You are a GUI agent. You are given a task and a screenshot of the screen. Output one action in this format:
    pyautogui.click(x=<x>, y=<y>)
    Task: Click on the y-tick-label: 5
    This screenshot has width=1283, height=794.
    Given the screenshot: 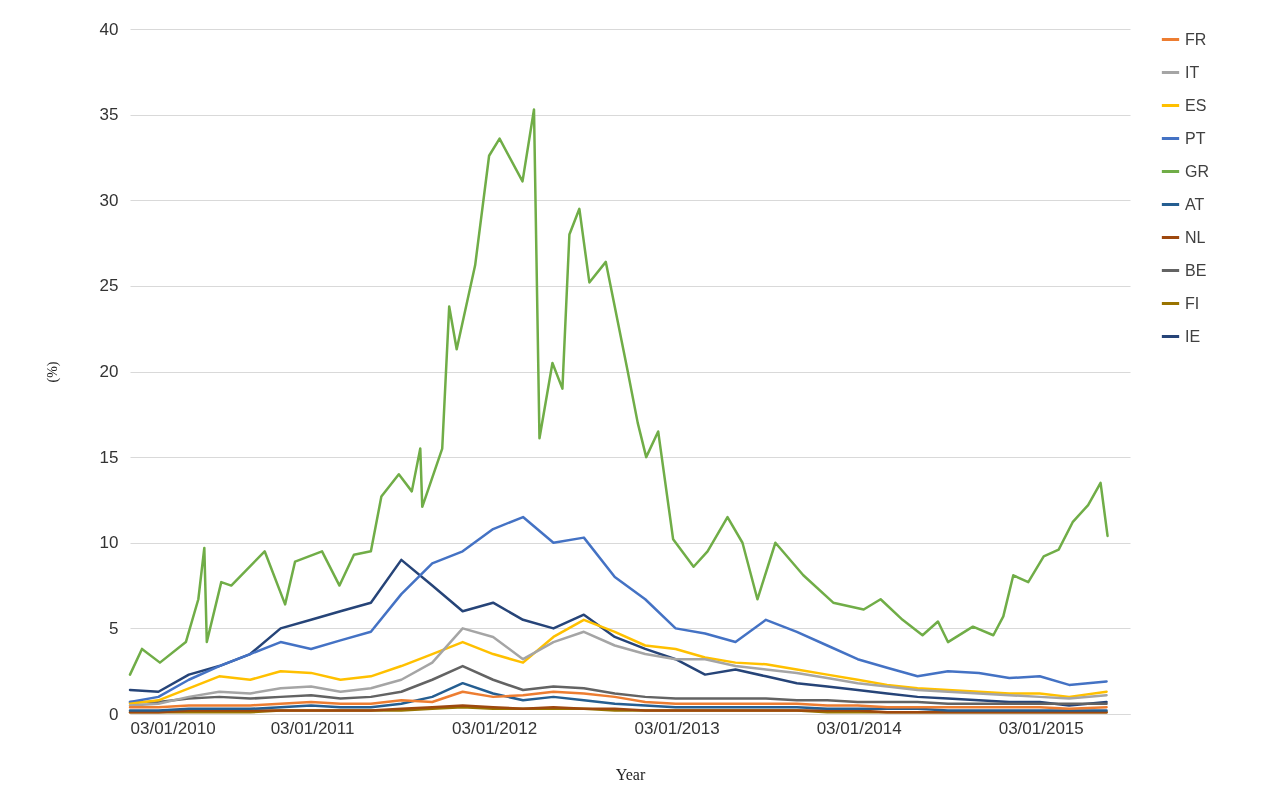 What is the action you would take?
    pyautogui.click(x=114, y=628)
    